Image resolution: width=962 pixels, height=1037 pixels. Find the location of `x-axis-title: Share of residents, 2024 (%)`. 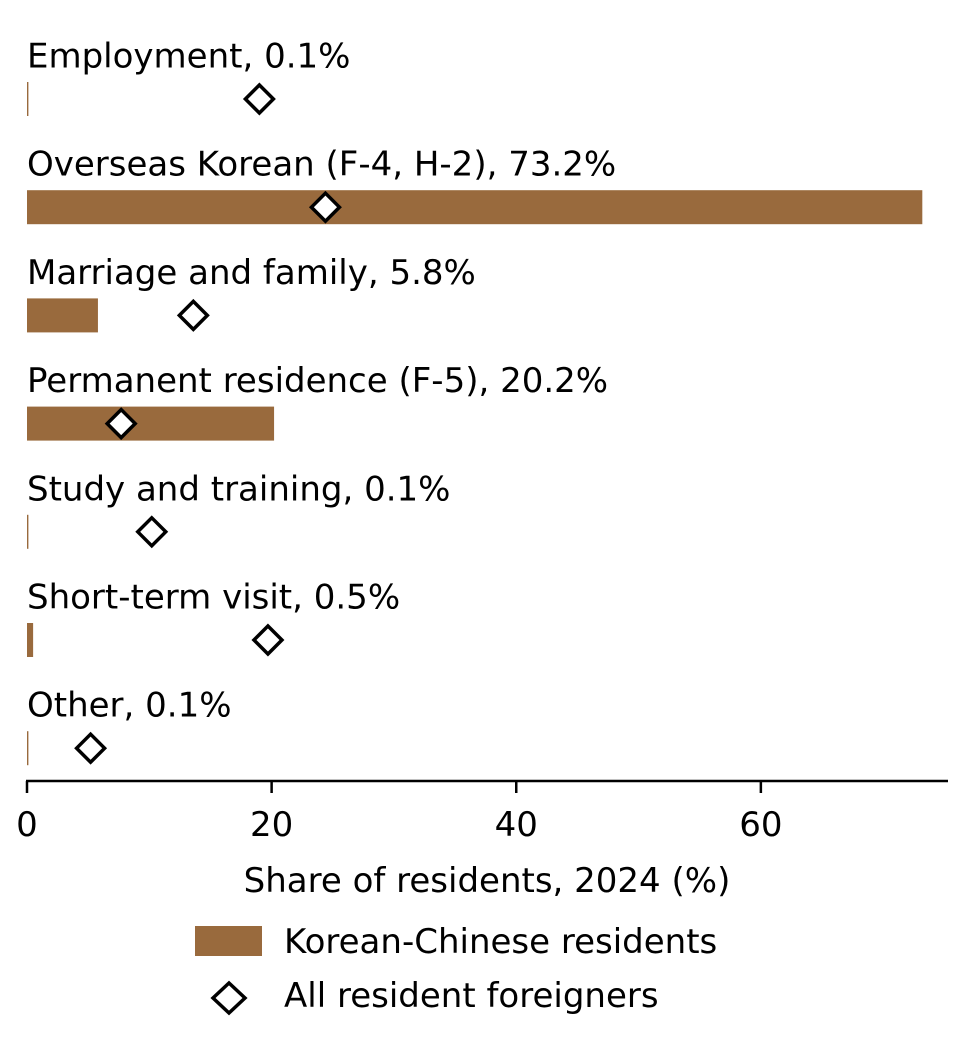

x-axis-title: Share of residents, 2024 (%) is located at coordinates (487, 881).